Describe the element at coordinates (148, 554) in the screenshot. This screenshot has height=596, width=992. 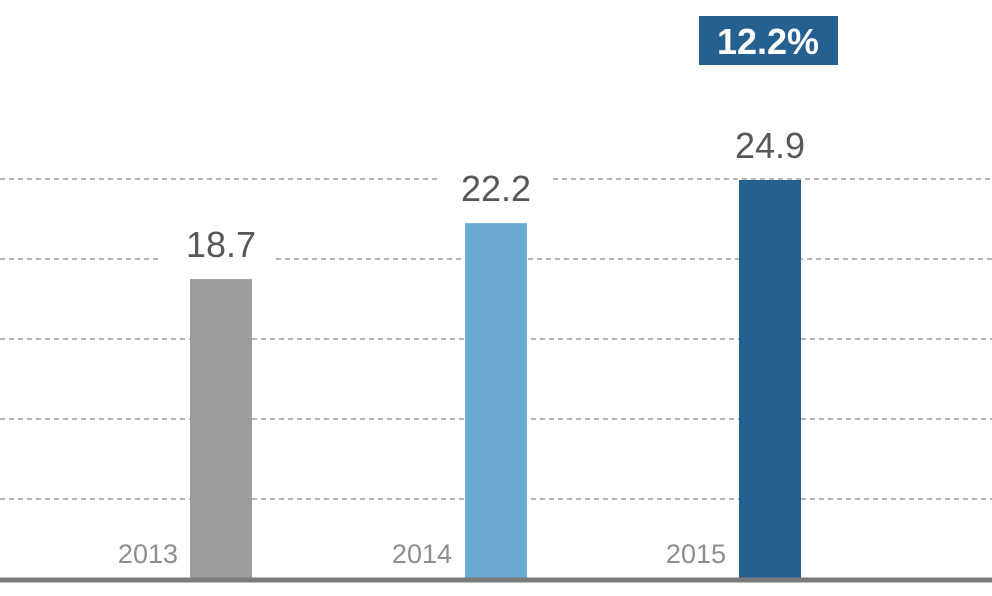
I see `category-label-2013: 2013` at that location.